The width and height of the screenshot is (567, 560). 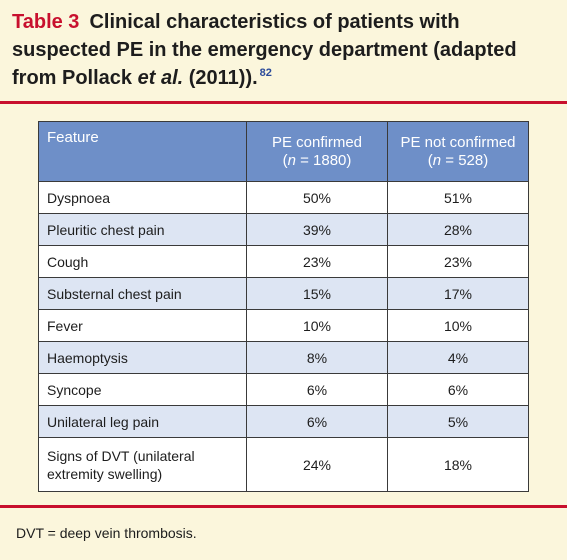 I want to click on pe-not-confirmed-cell: 4%, so click(x=458, y=357).